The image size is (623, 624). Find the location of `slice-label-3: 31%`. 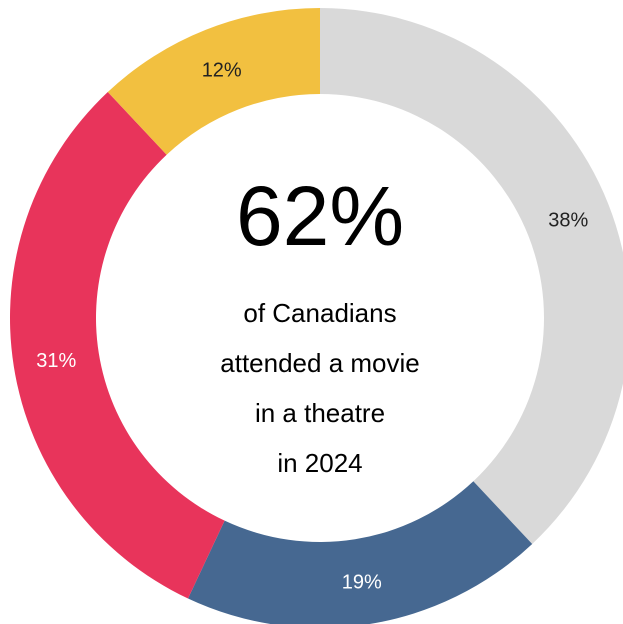

slice-label-3: 31% is located at coordinates (56, 361).